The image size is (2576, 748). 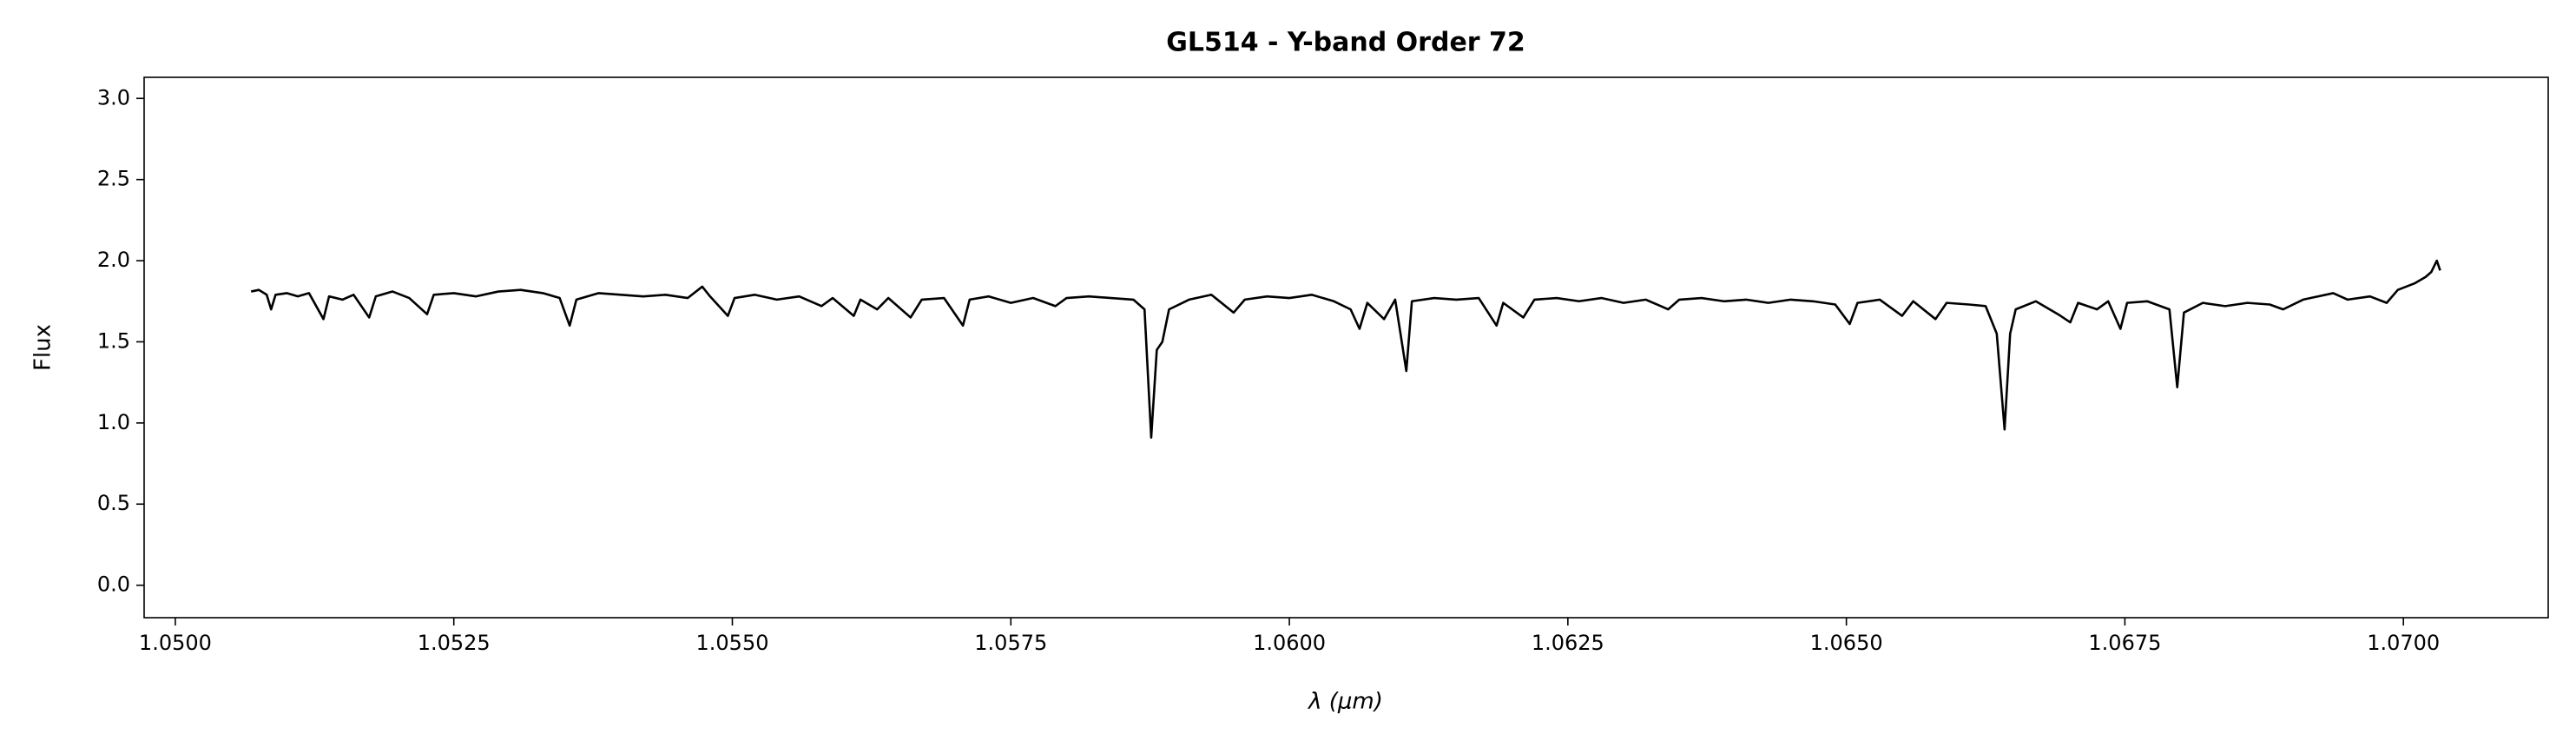 What do you see at coordinates (43, 347) in the screenshot?
I see `y-axis-label: Flux` at bounding box center [43, 347].